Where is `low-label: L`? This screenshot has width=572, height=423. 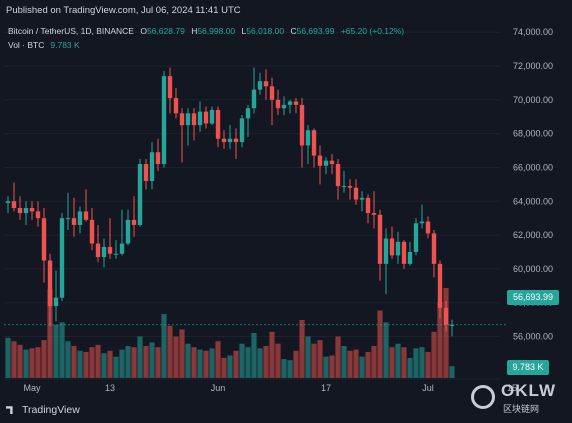
low-label: L is located at coordinates (244, 31).